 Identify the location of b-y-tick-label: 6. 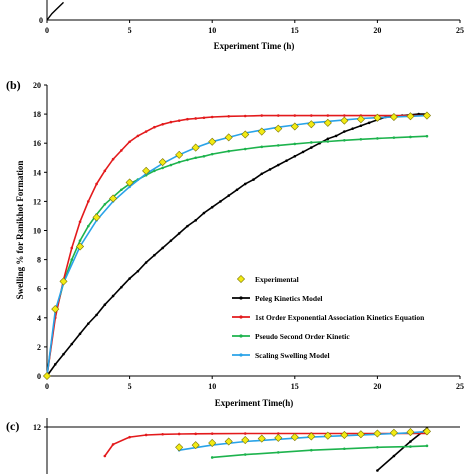
(39, 289).